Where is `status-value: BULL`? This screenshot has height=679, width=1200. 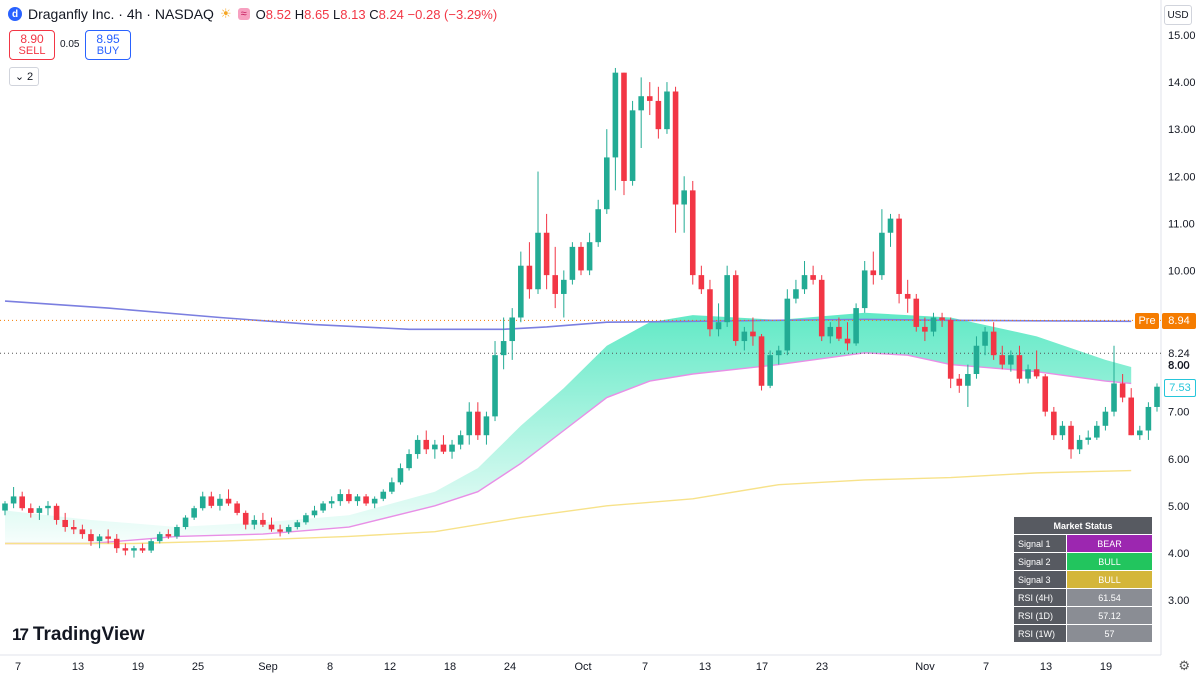
status-value: BULL is located at coordinates (1109, 561).